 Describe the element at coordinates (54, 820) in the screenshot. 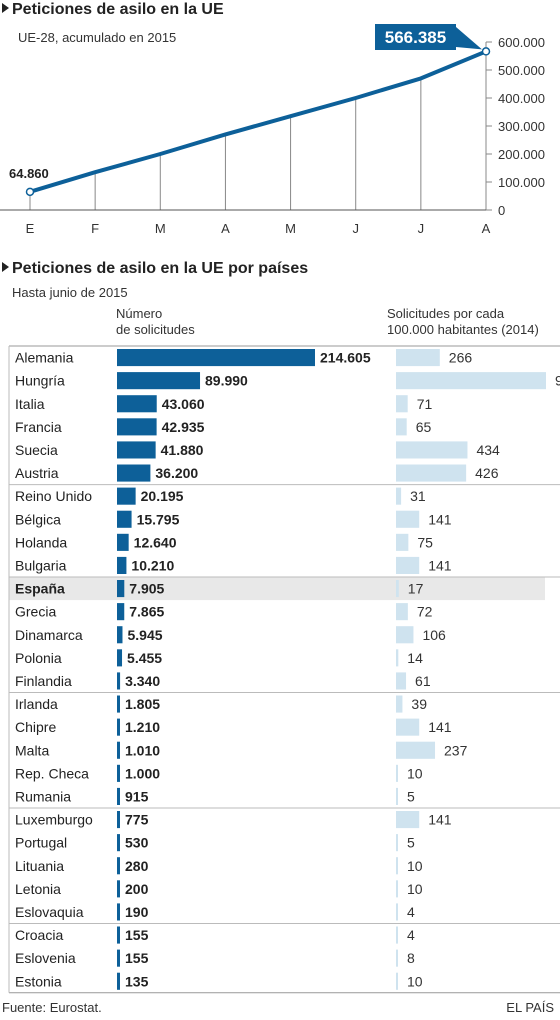

I see `category-label: Luxemburgo` at that location.